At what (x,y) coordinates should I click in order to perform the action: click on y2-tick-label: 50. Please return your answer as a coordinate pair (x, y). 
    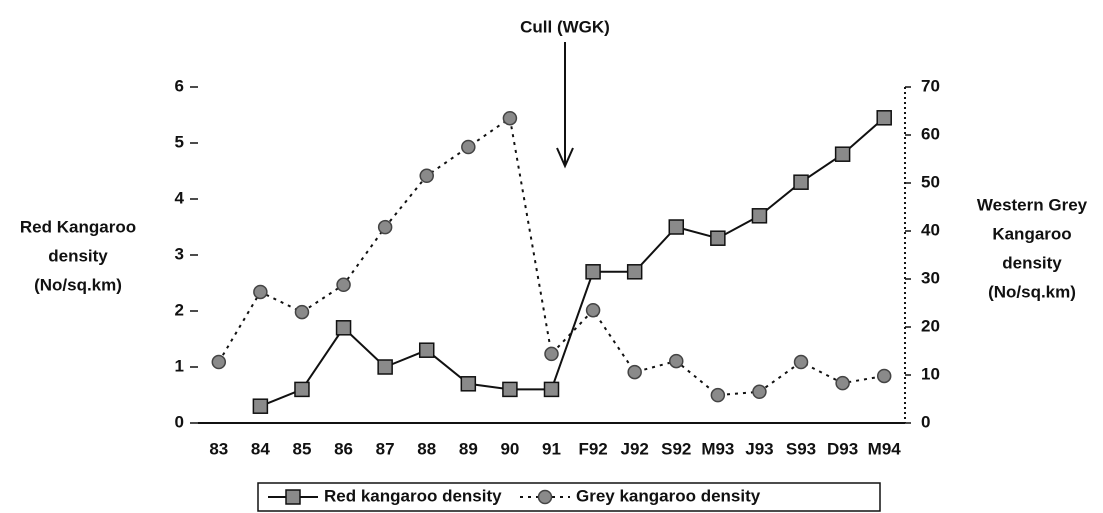
    Looking at the image, I should click on (930, 181).